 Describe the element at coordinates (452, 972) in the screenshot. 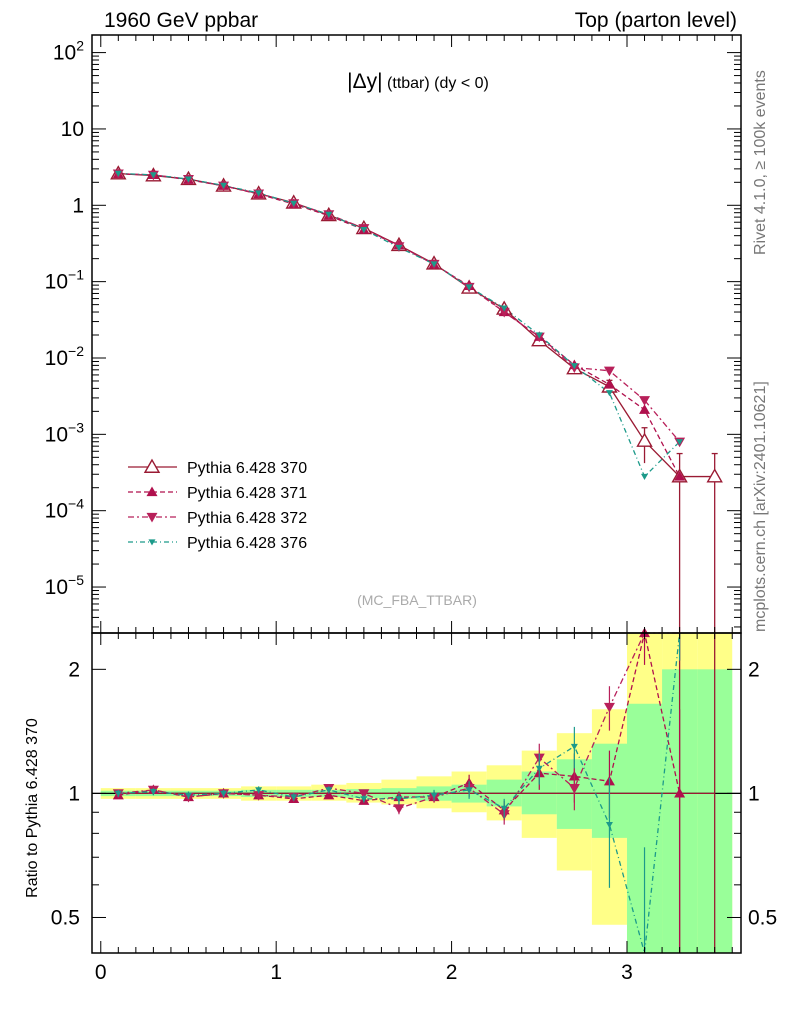

I see `x-tick-label-2: 2` at that location.